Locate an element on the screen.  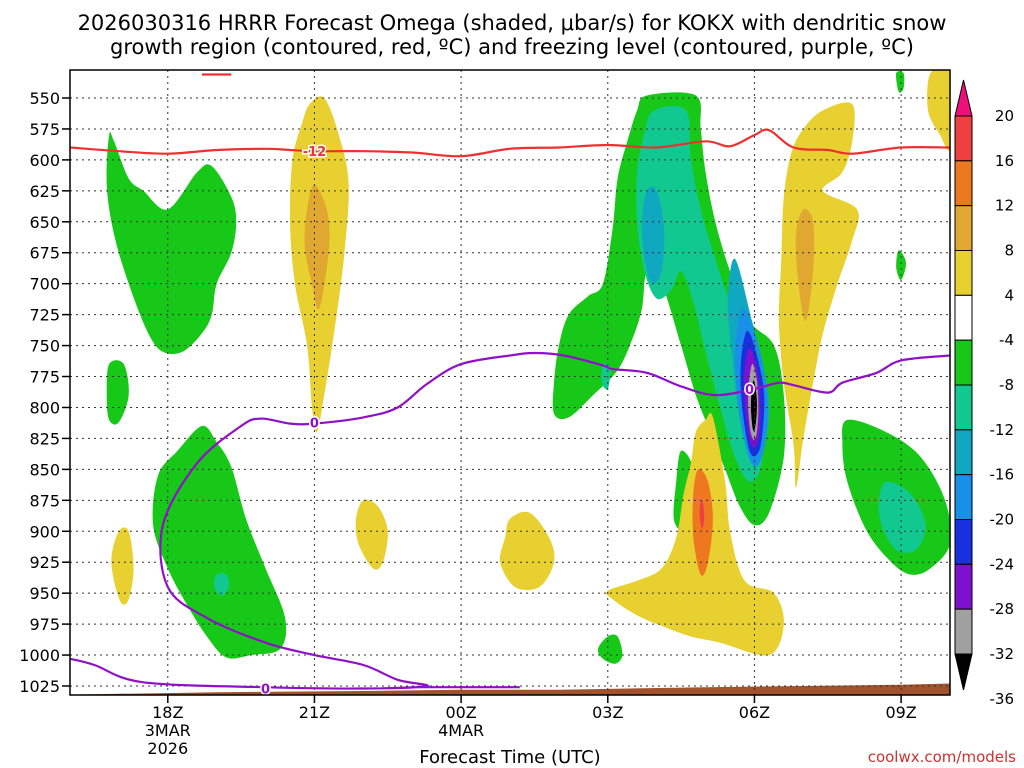
colorbar-label-9: -20 is located at coordinates (1002, 520).